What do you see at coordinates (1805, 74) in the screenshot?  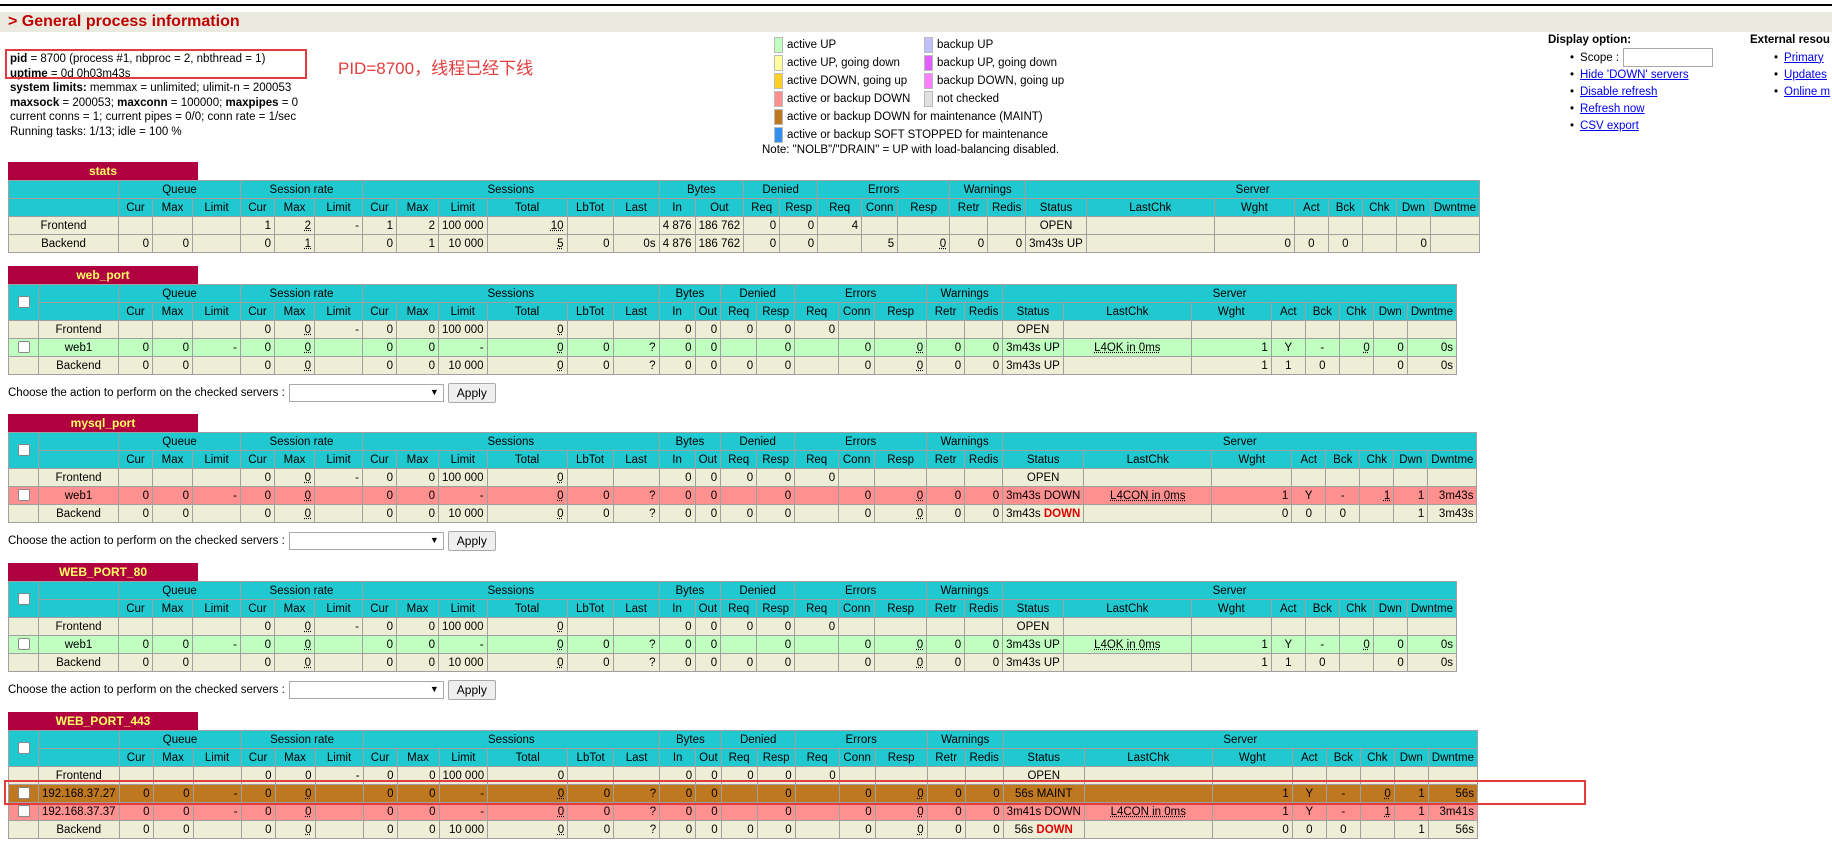 I see `updates-link: Updates` at bounding box center [1805, 74].